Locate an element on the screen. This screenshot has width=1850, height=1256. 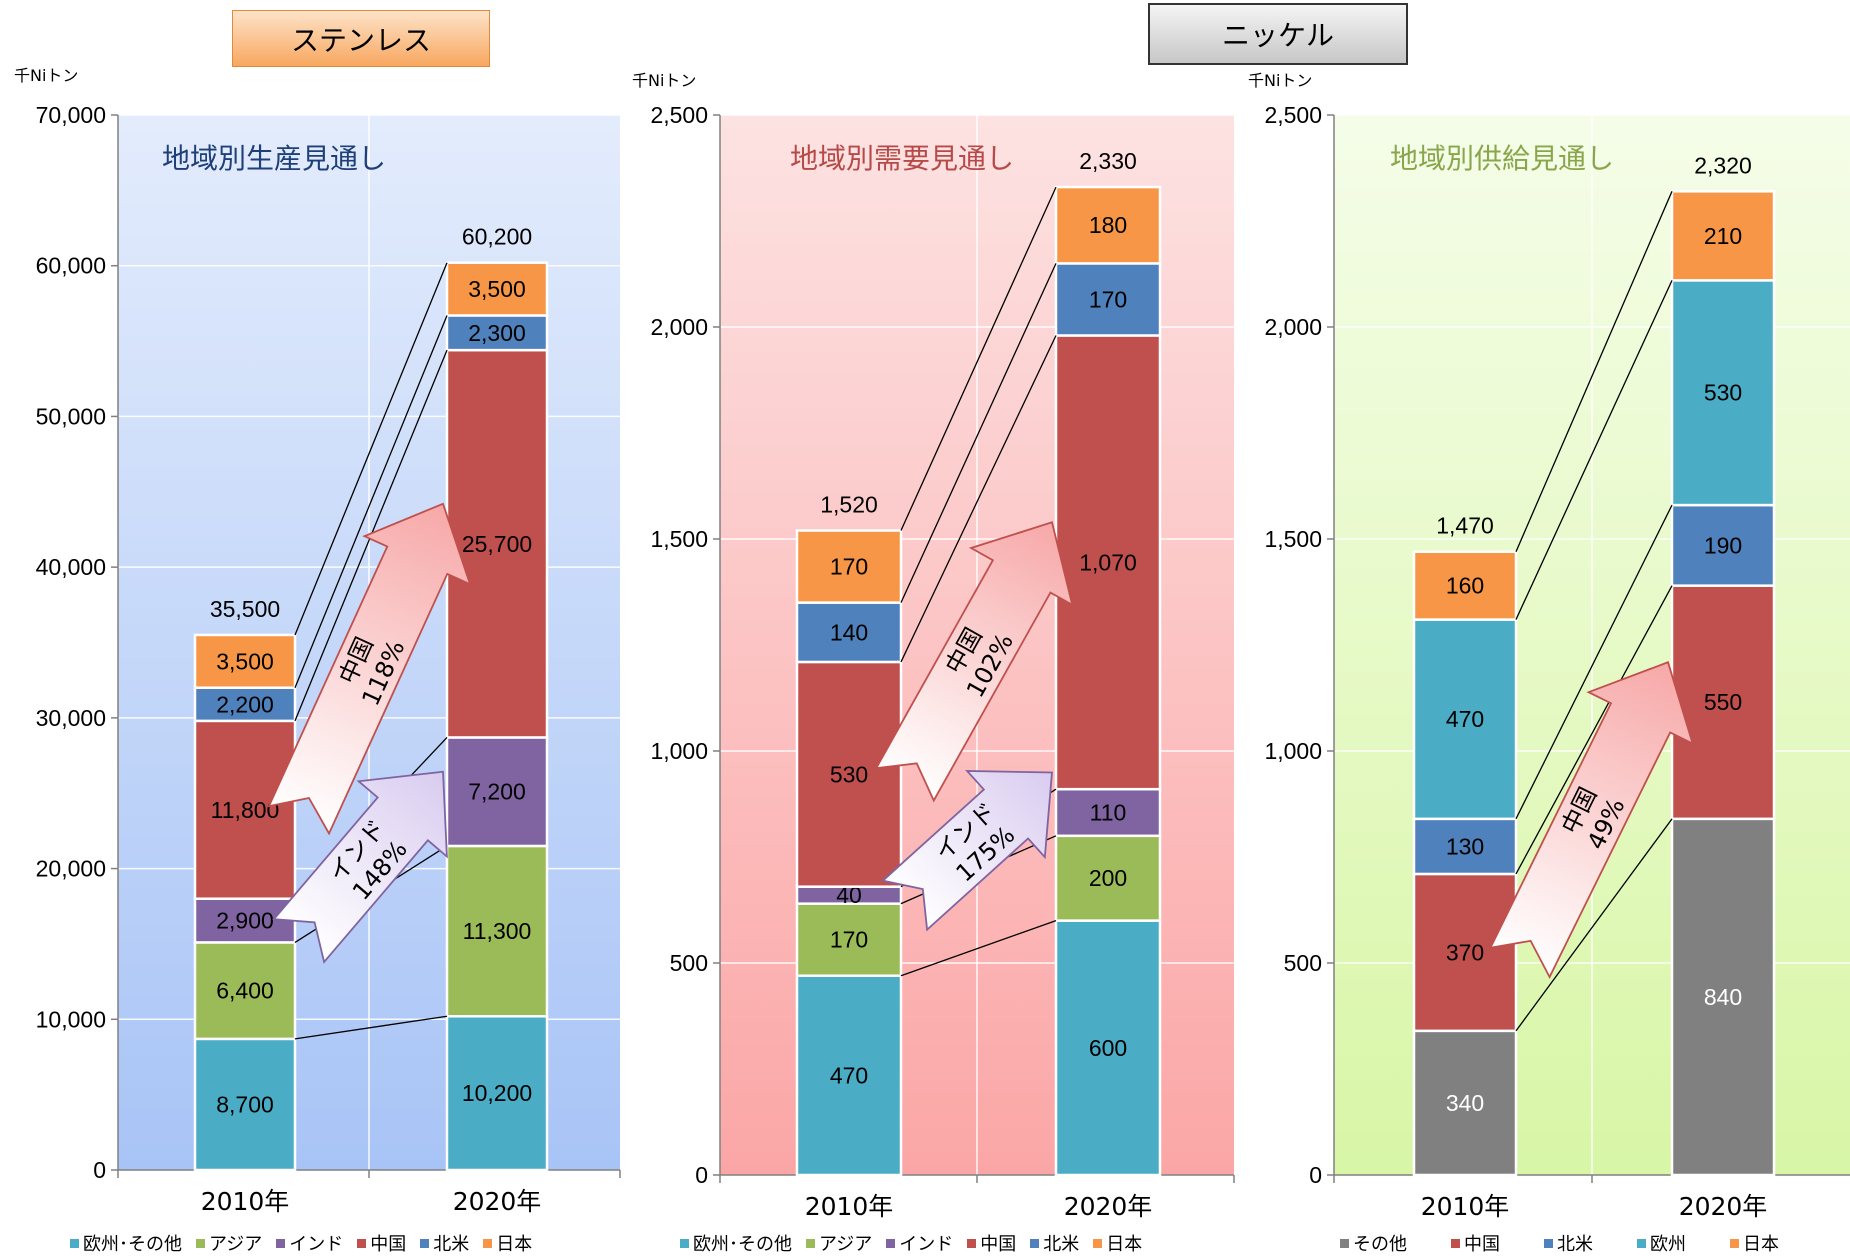
data-label: 2,200 is located at coordinates (245, 704).